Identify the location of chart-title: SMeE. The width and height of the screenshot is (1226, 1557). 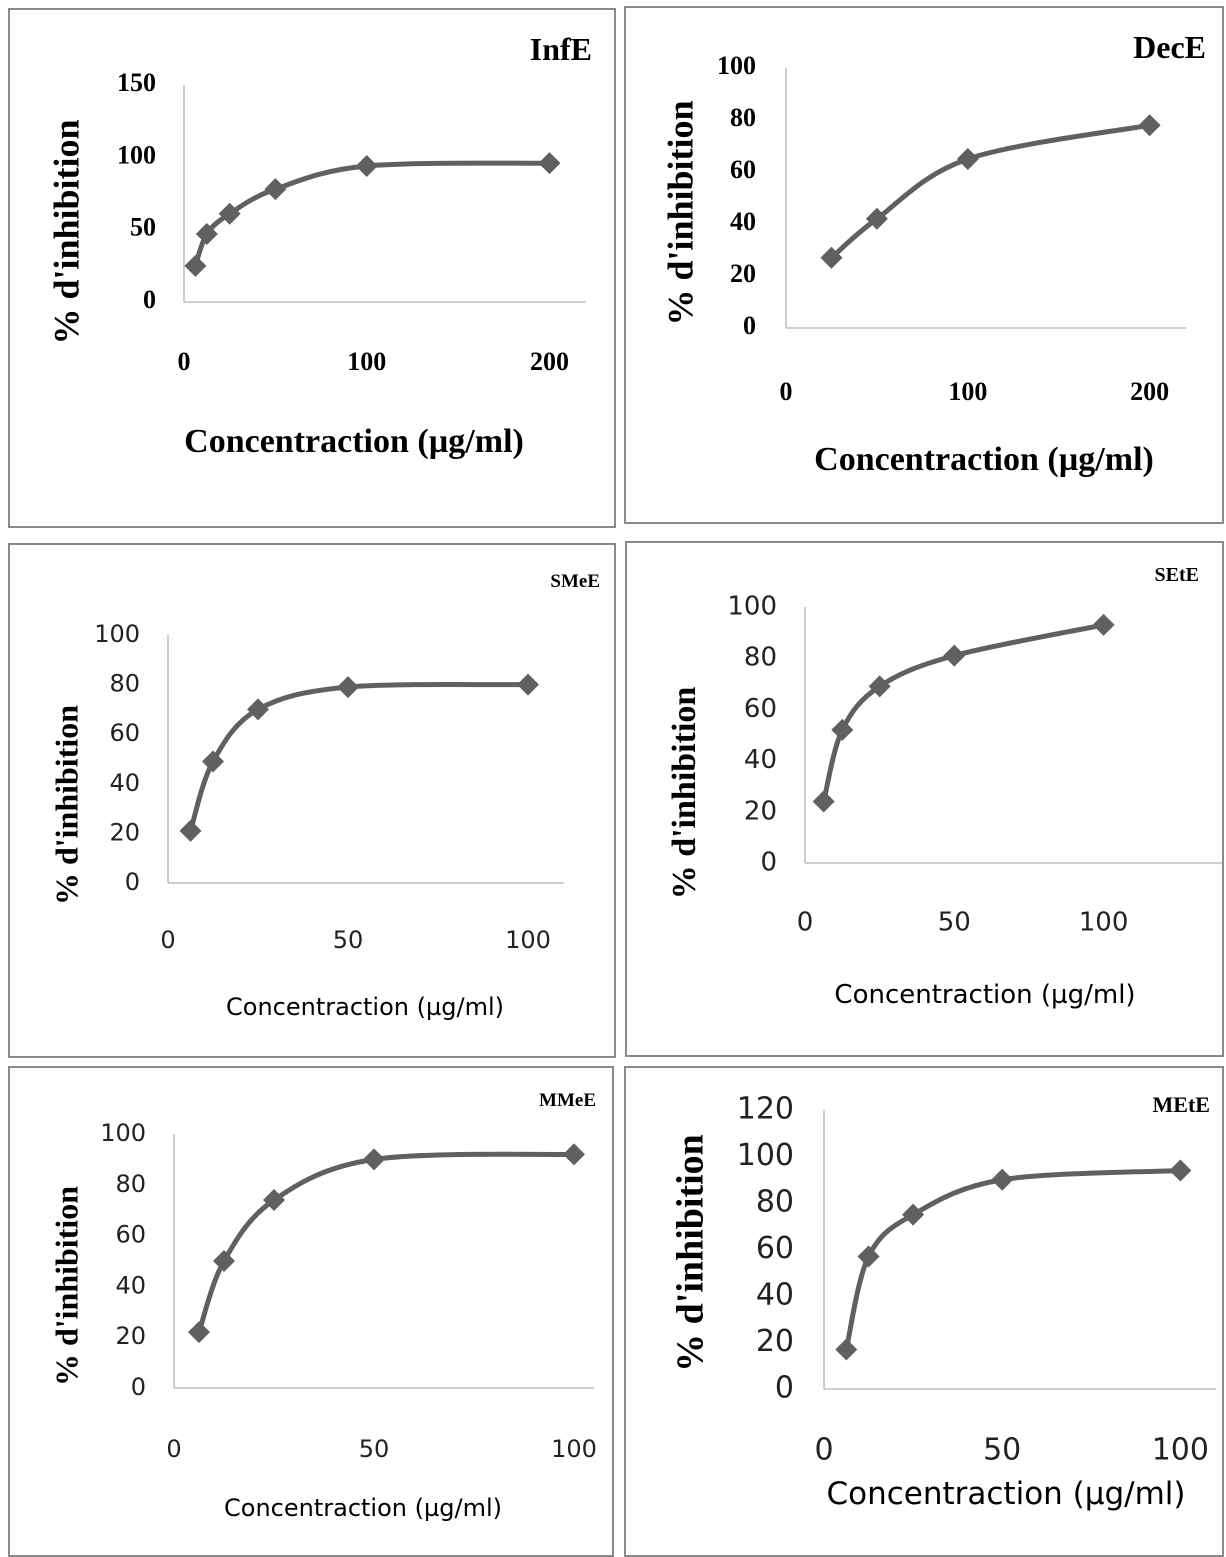
(575, 581).